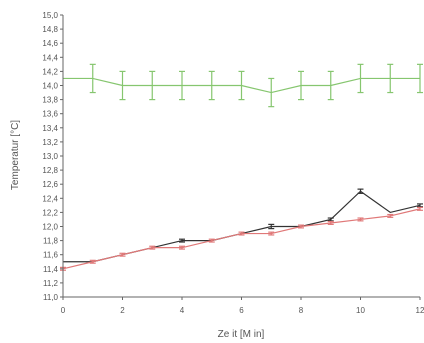 This screenshot has height=343, width=424. Describe the element at coordinates (50, 15) in the screenshot. I see `y-tick-label: 15,0` at that location.